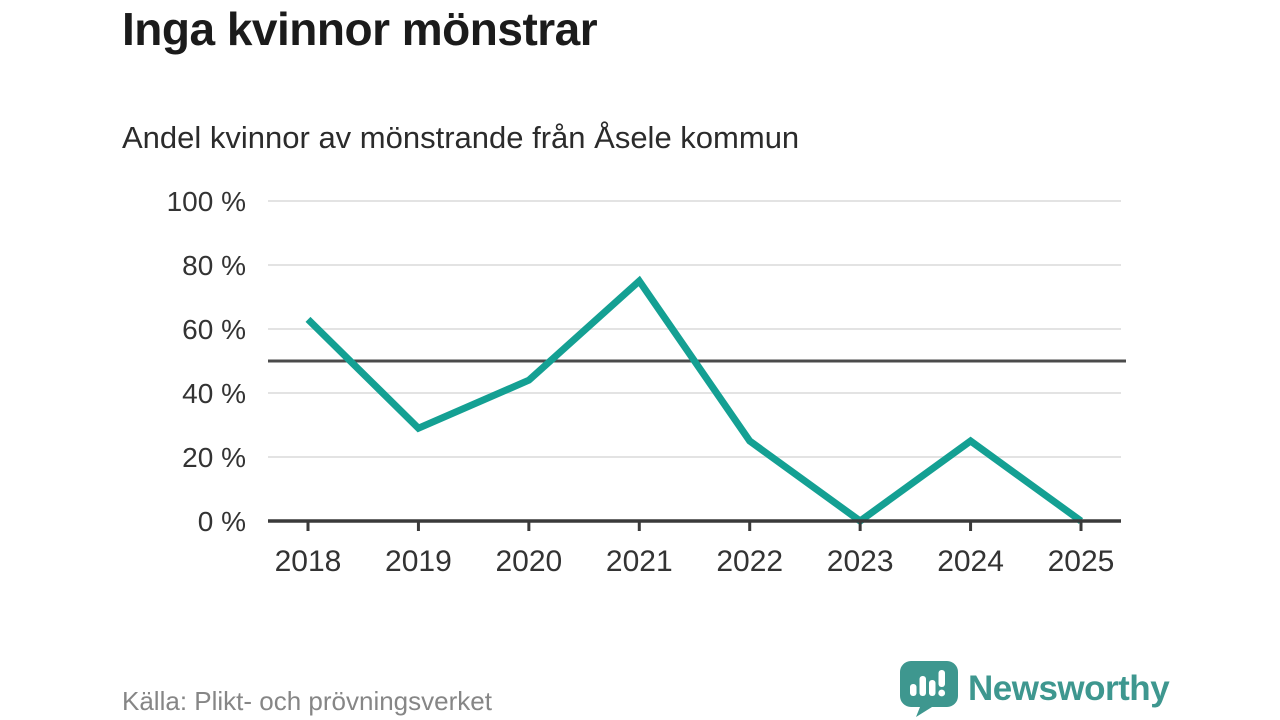  I want to click on x-tick-label: 2023, so click(860, 561).